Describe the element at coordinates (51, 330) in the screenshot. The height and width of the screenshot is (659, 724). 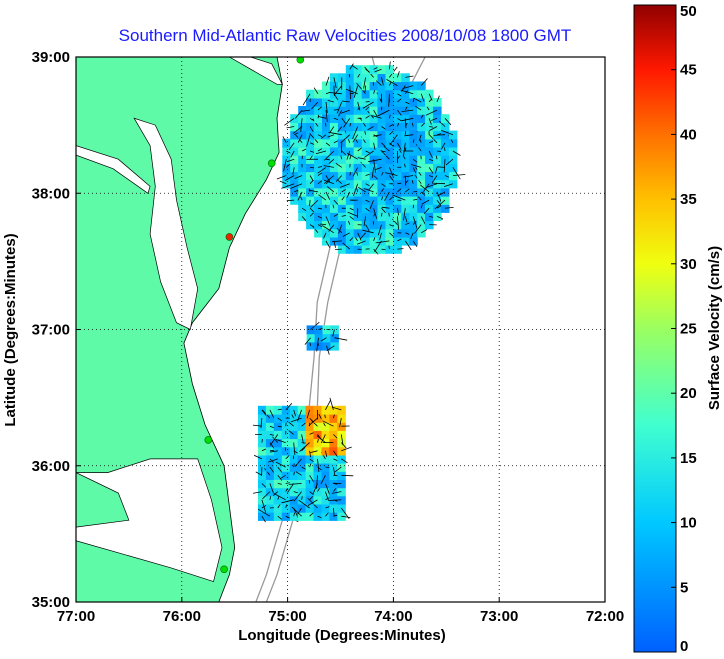
I see `y-tick-label: 37:00` at that location.